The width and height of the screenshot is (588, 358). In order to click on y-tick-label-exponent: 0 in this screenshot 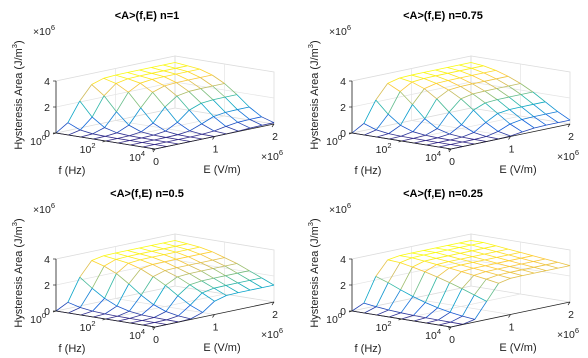, I will do `click(44, 137)`.